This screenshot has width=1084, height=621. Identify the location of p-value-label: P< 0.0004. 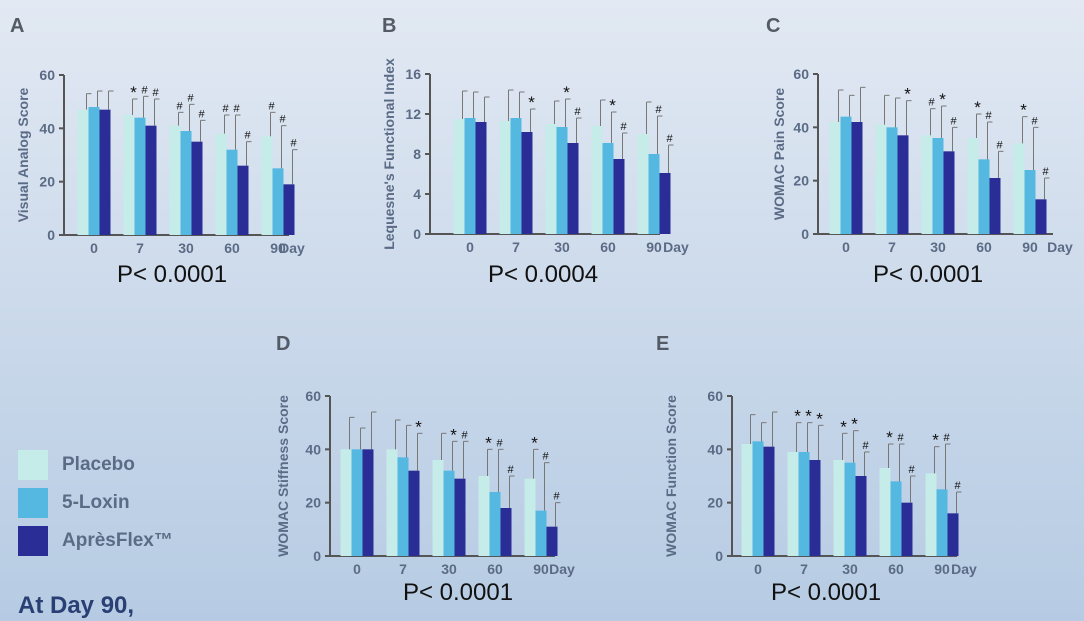
(543, 274).